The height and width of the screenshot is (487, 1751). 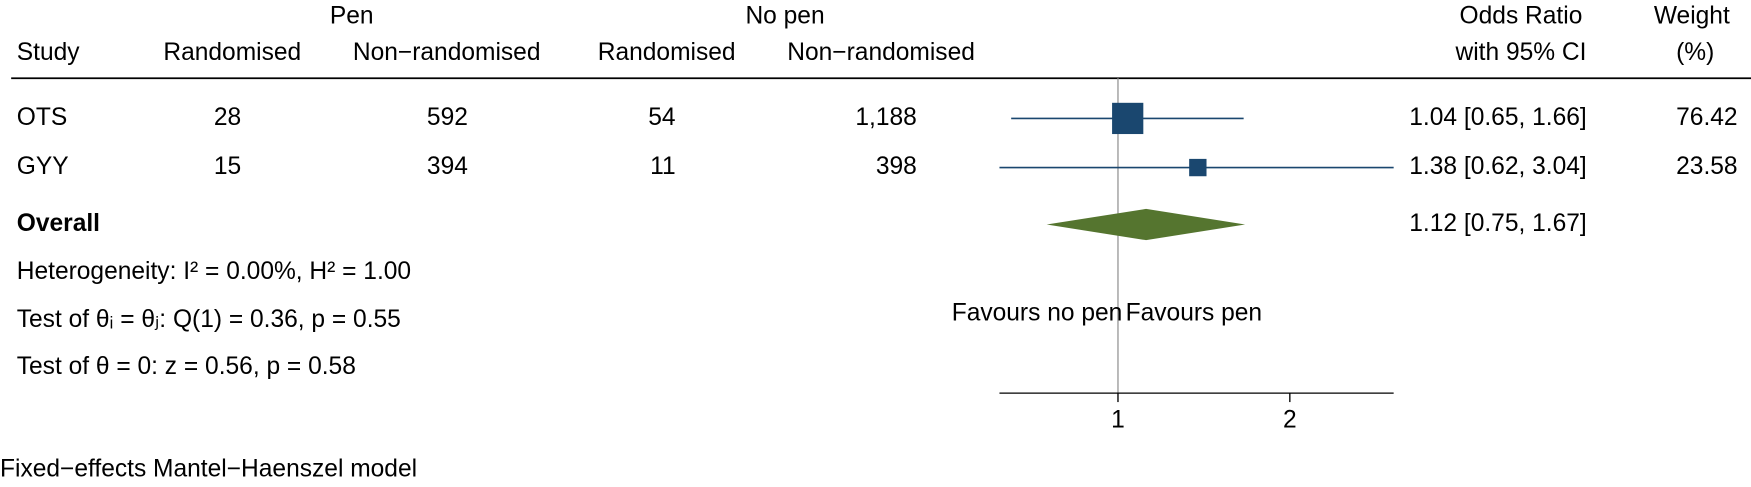 What do you see at coordinates (227, 166) in the screenshot?
I see `table-cell: 15` at bounding box center [227, 166].